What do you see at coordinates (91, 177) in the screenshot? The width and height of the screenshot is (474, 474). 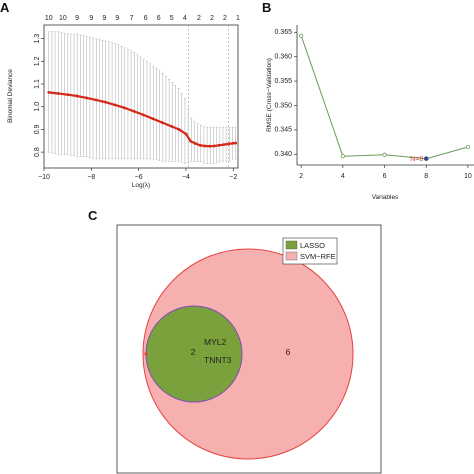 I see `panel-a-xtick-label: −8` at bounding box center [91, 177].